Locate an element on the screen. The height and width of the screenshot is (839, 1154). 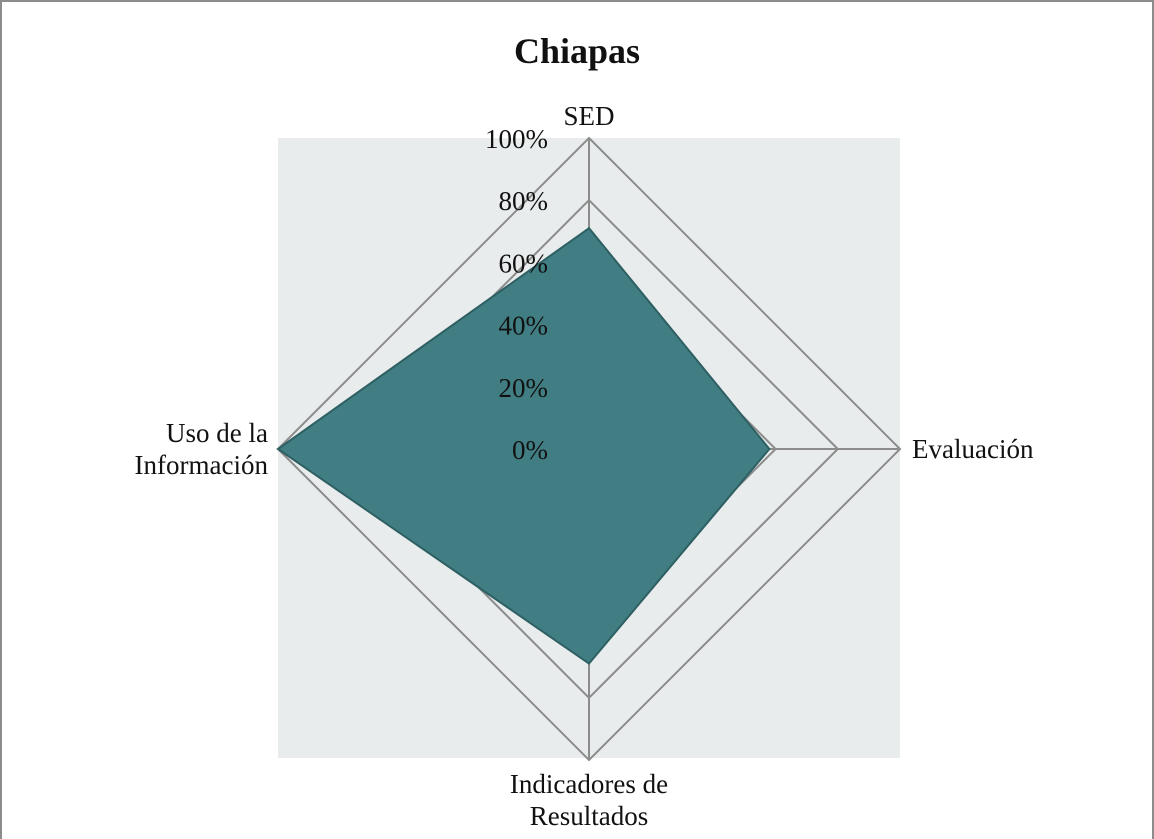
r-tick-label: 40% is located at coordinates (524, 326).